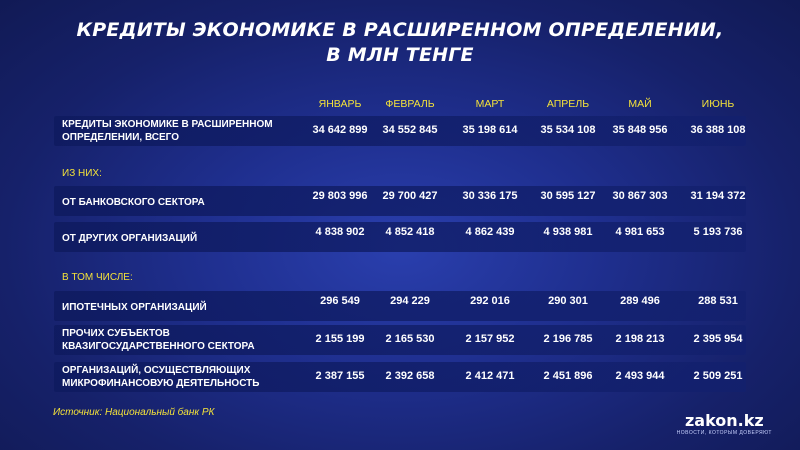 This screenshot has height=450, width=800. Describe the element at coordinates (568, 104) in the screenshot. I see `column-header-4: АПРЕЛЬ` at that location.